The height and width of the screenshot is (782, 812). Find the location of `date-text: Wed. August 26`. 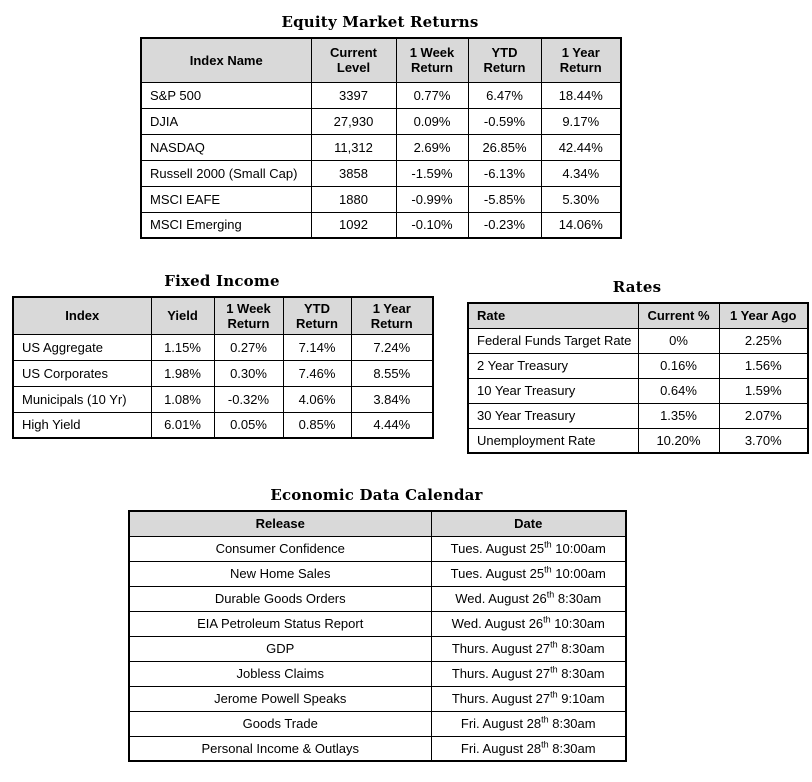

date-text: Wed. August 26 is located at coordinates (501, 598).